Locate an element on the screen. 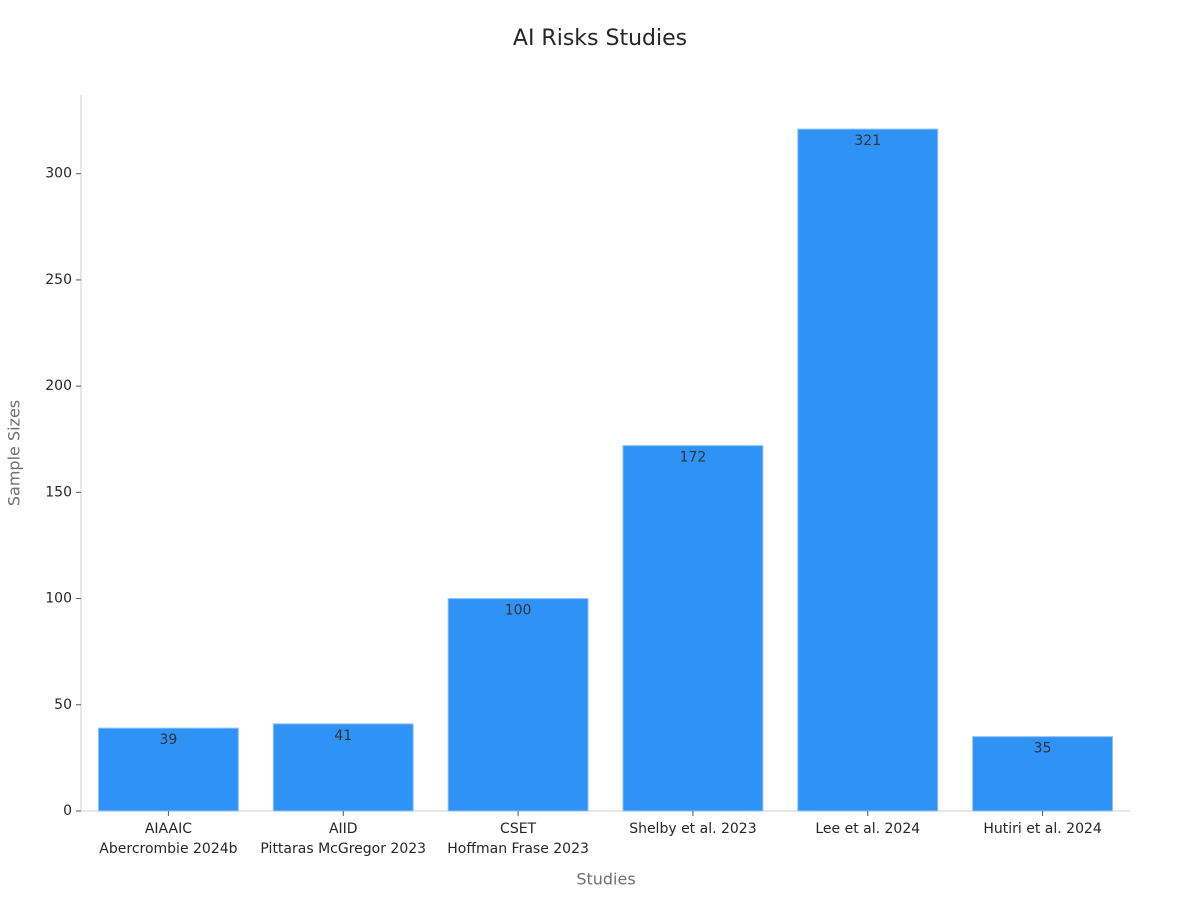 Image resolution: width=1200 pixels, height=904 pixels. value-label: 35 is located at coordinates (1043, 749).